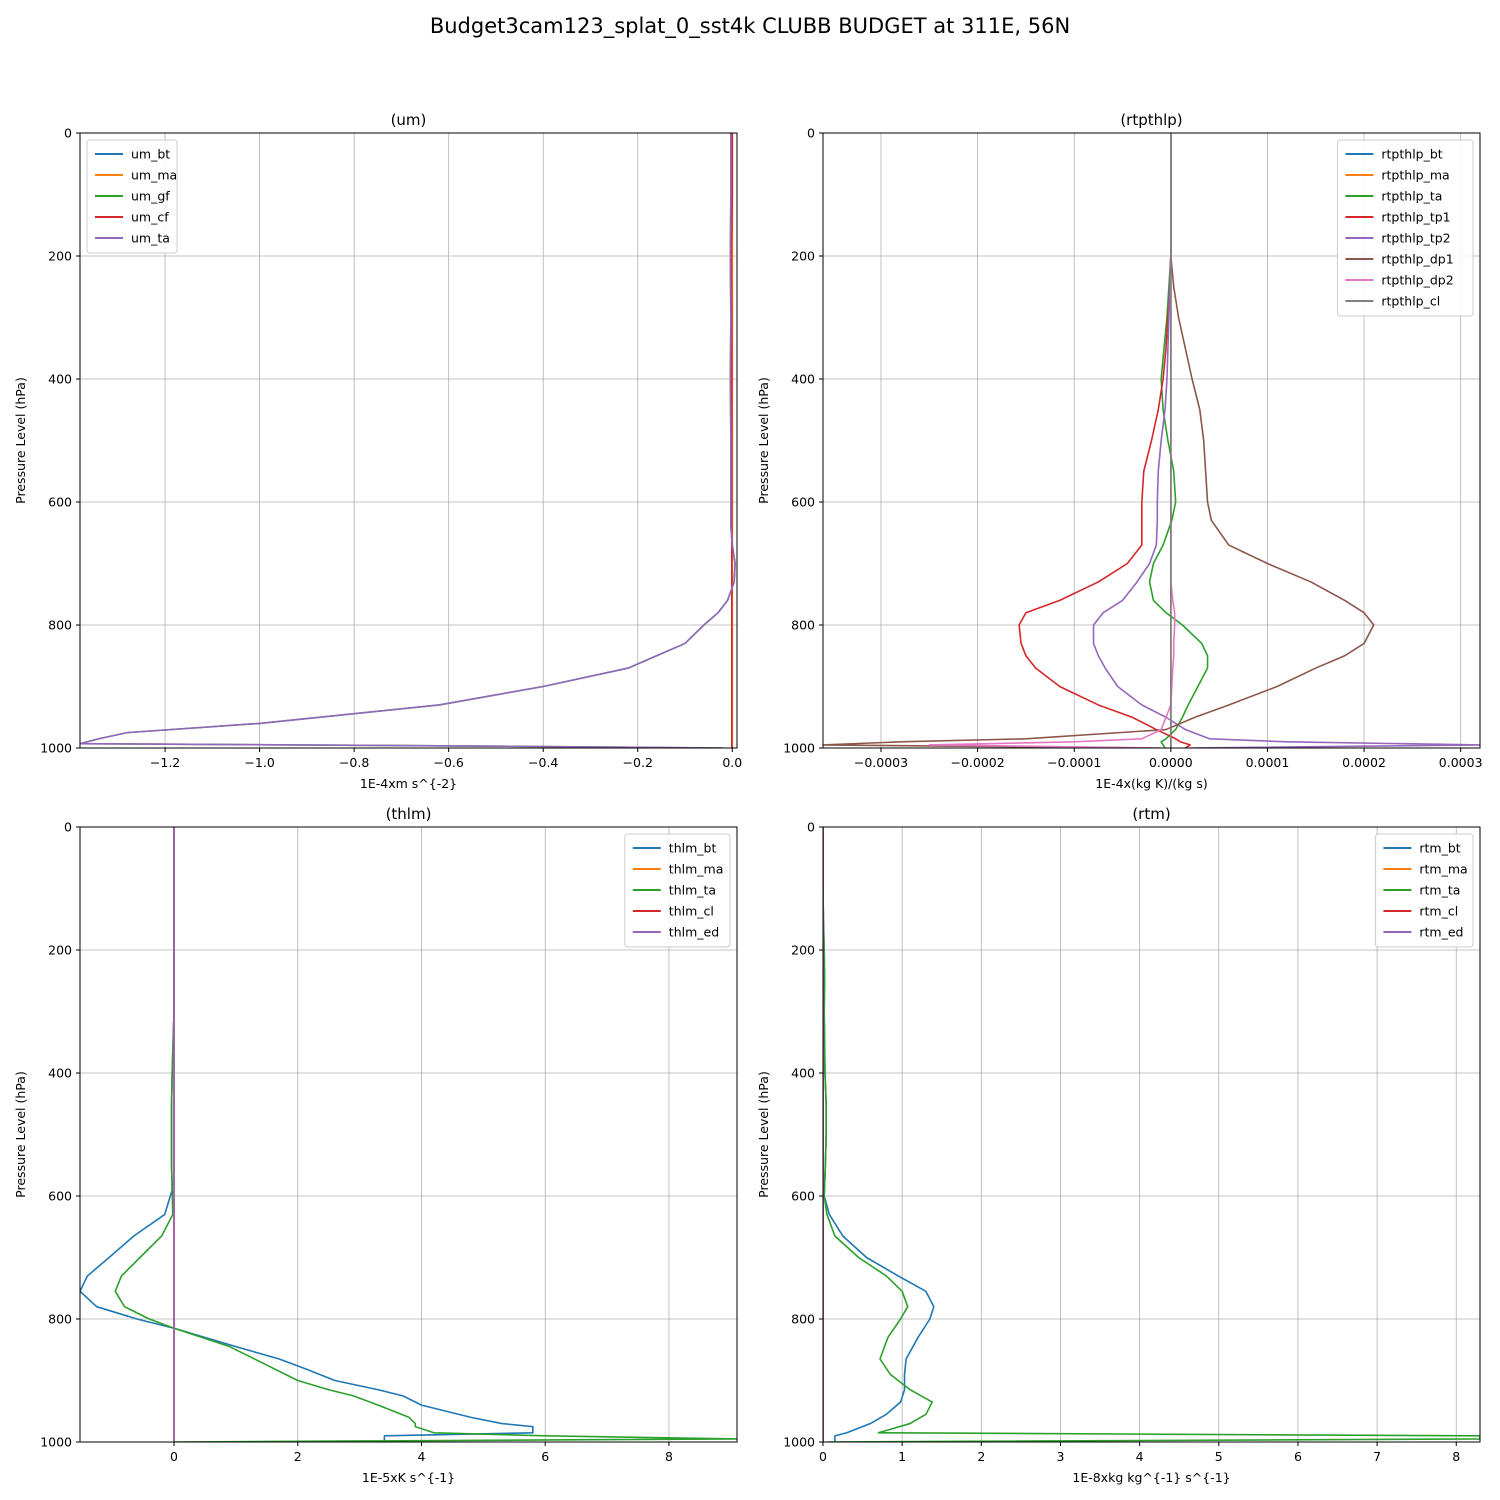  Describe the element at coordinates (977, 762) in the screenshot. I see `x-tick-label: −0.0002` at that location.